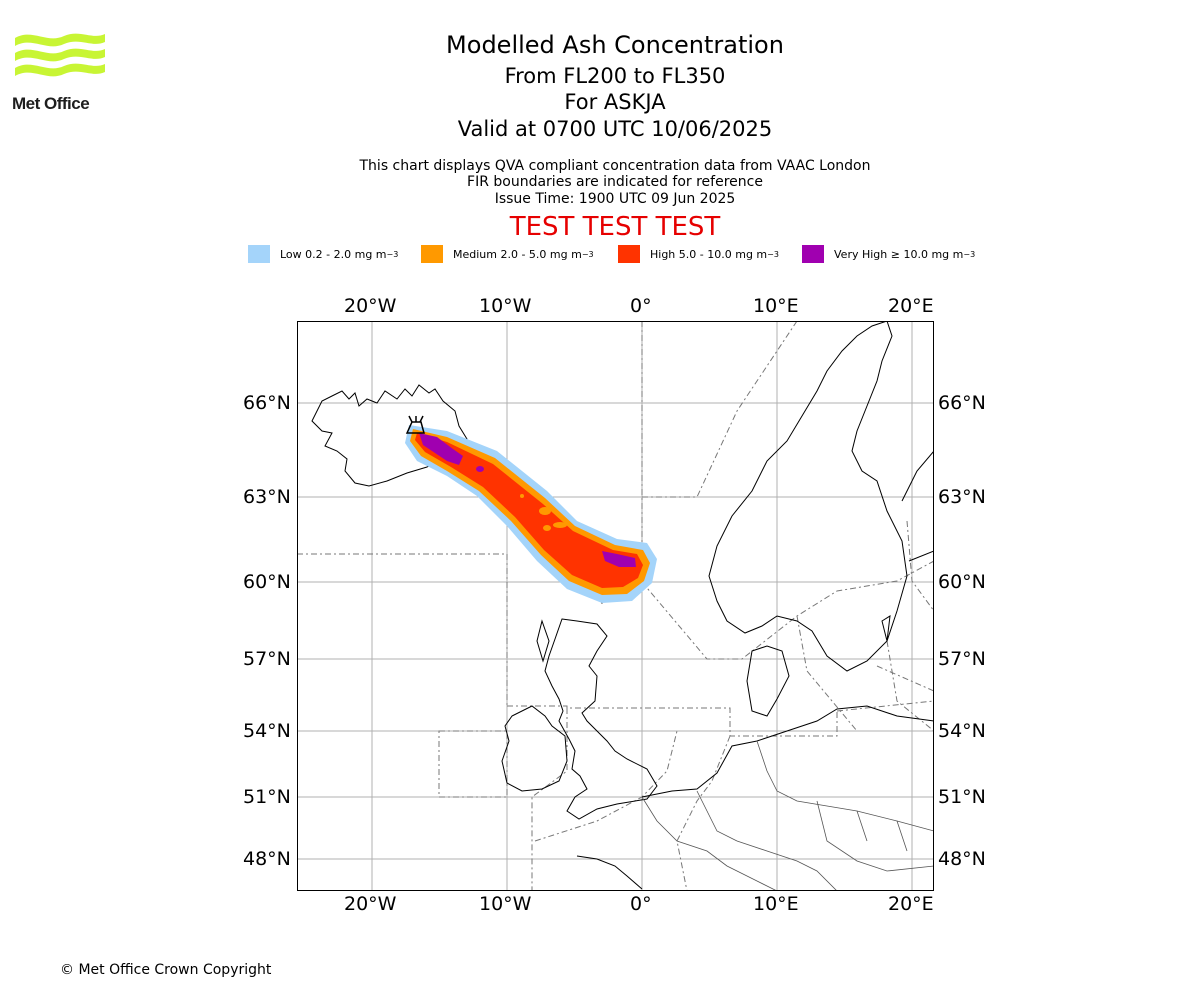  What do you see at coordinates (333, 254) in the screenshot?
I see `legend-label-low: Low 0.2 - 2.0 mg m` at bounding box center [333, 254].